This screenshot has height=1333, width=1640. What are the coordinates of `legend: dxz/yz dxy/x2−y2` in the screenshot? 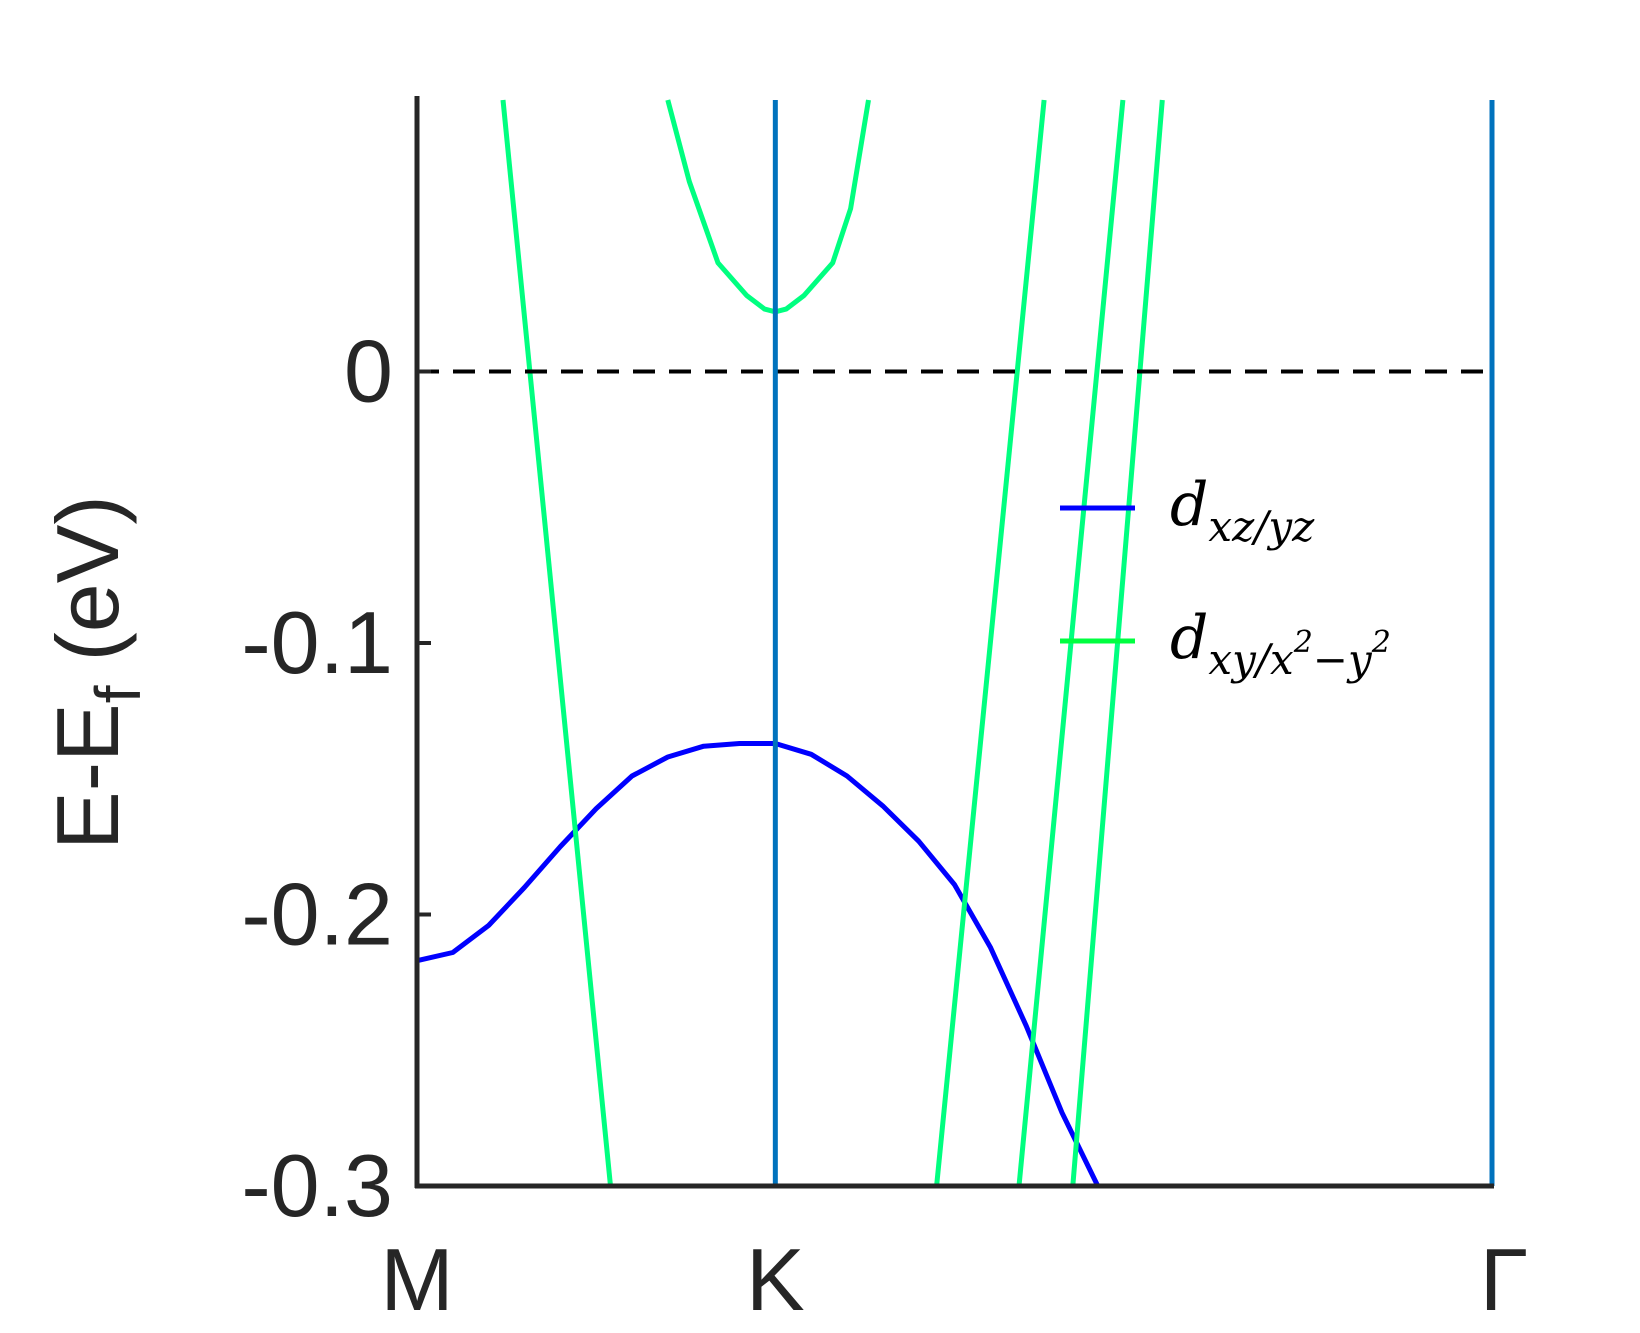 It's located at (1225, 577).